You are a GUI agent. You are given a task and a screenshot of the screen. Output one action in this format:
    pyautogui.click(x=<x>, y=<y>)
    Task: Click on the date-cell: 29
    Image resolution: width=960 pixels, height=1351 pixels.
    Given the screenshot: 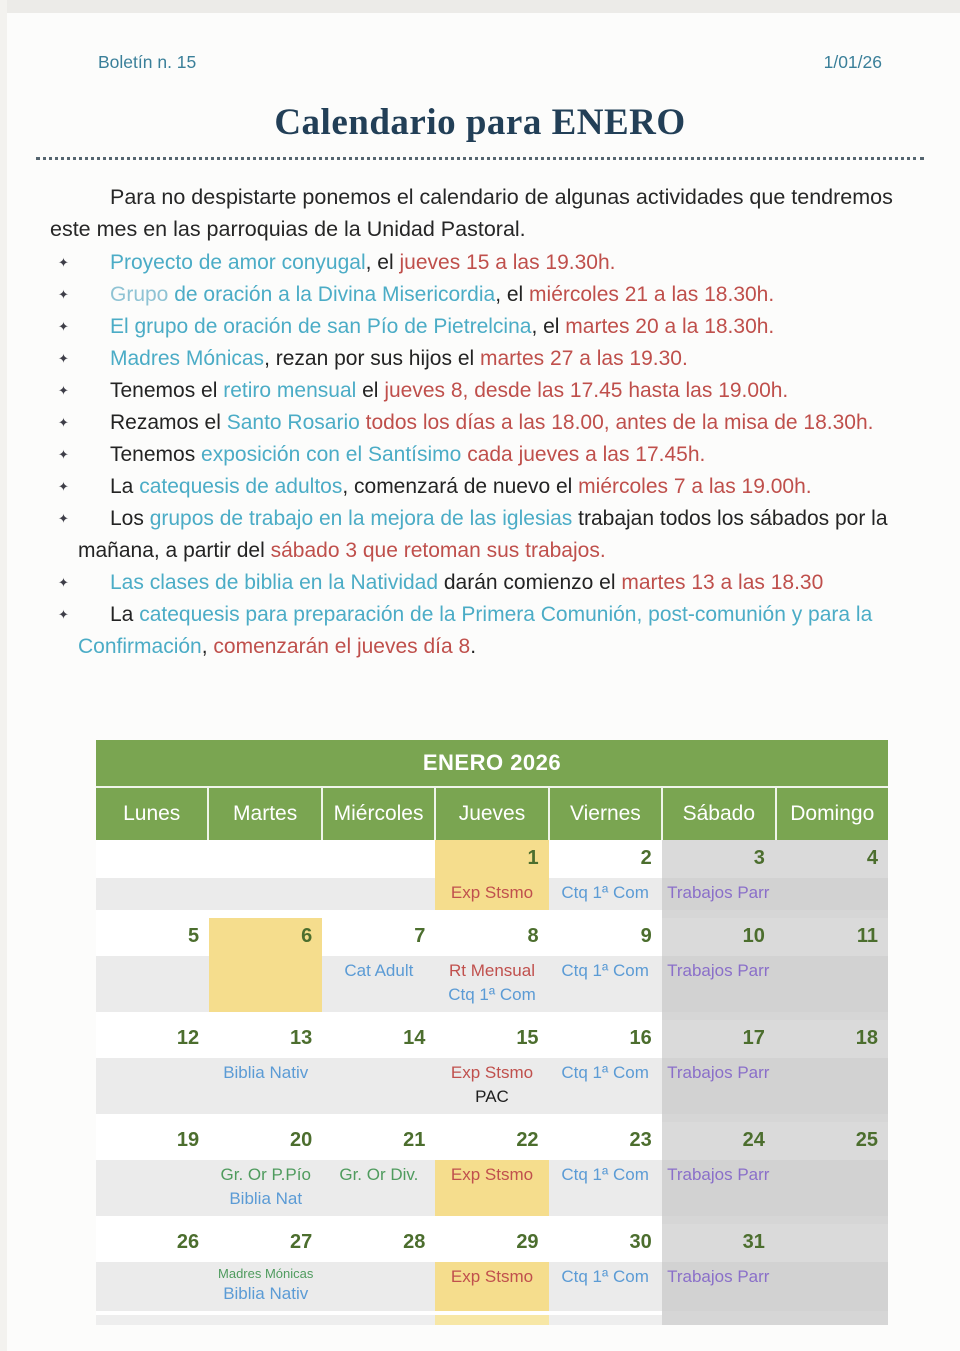 What is the action you would take?
    pyautogui.click(x=492, y=1243)
    